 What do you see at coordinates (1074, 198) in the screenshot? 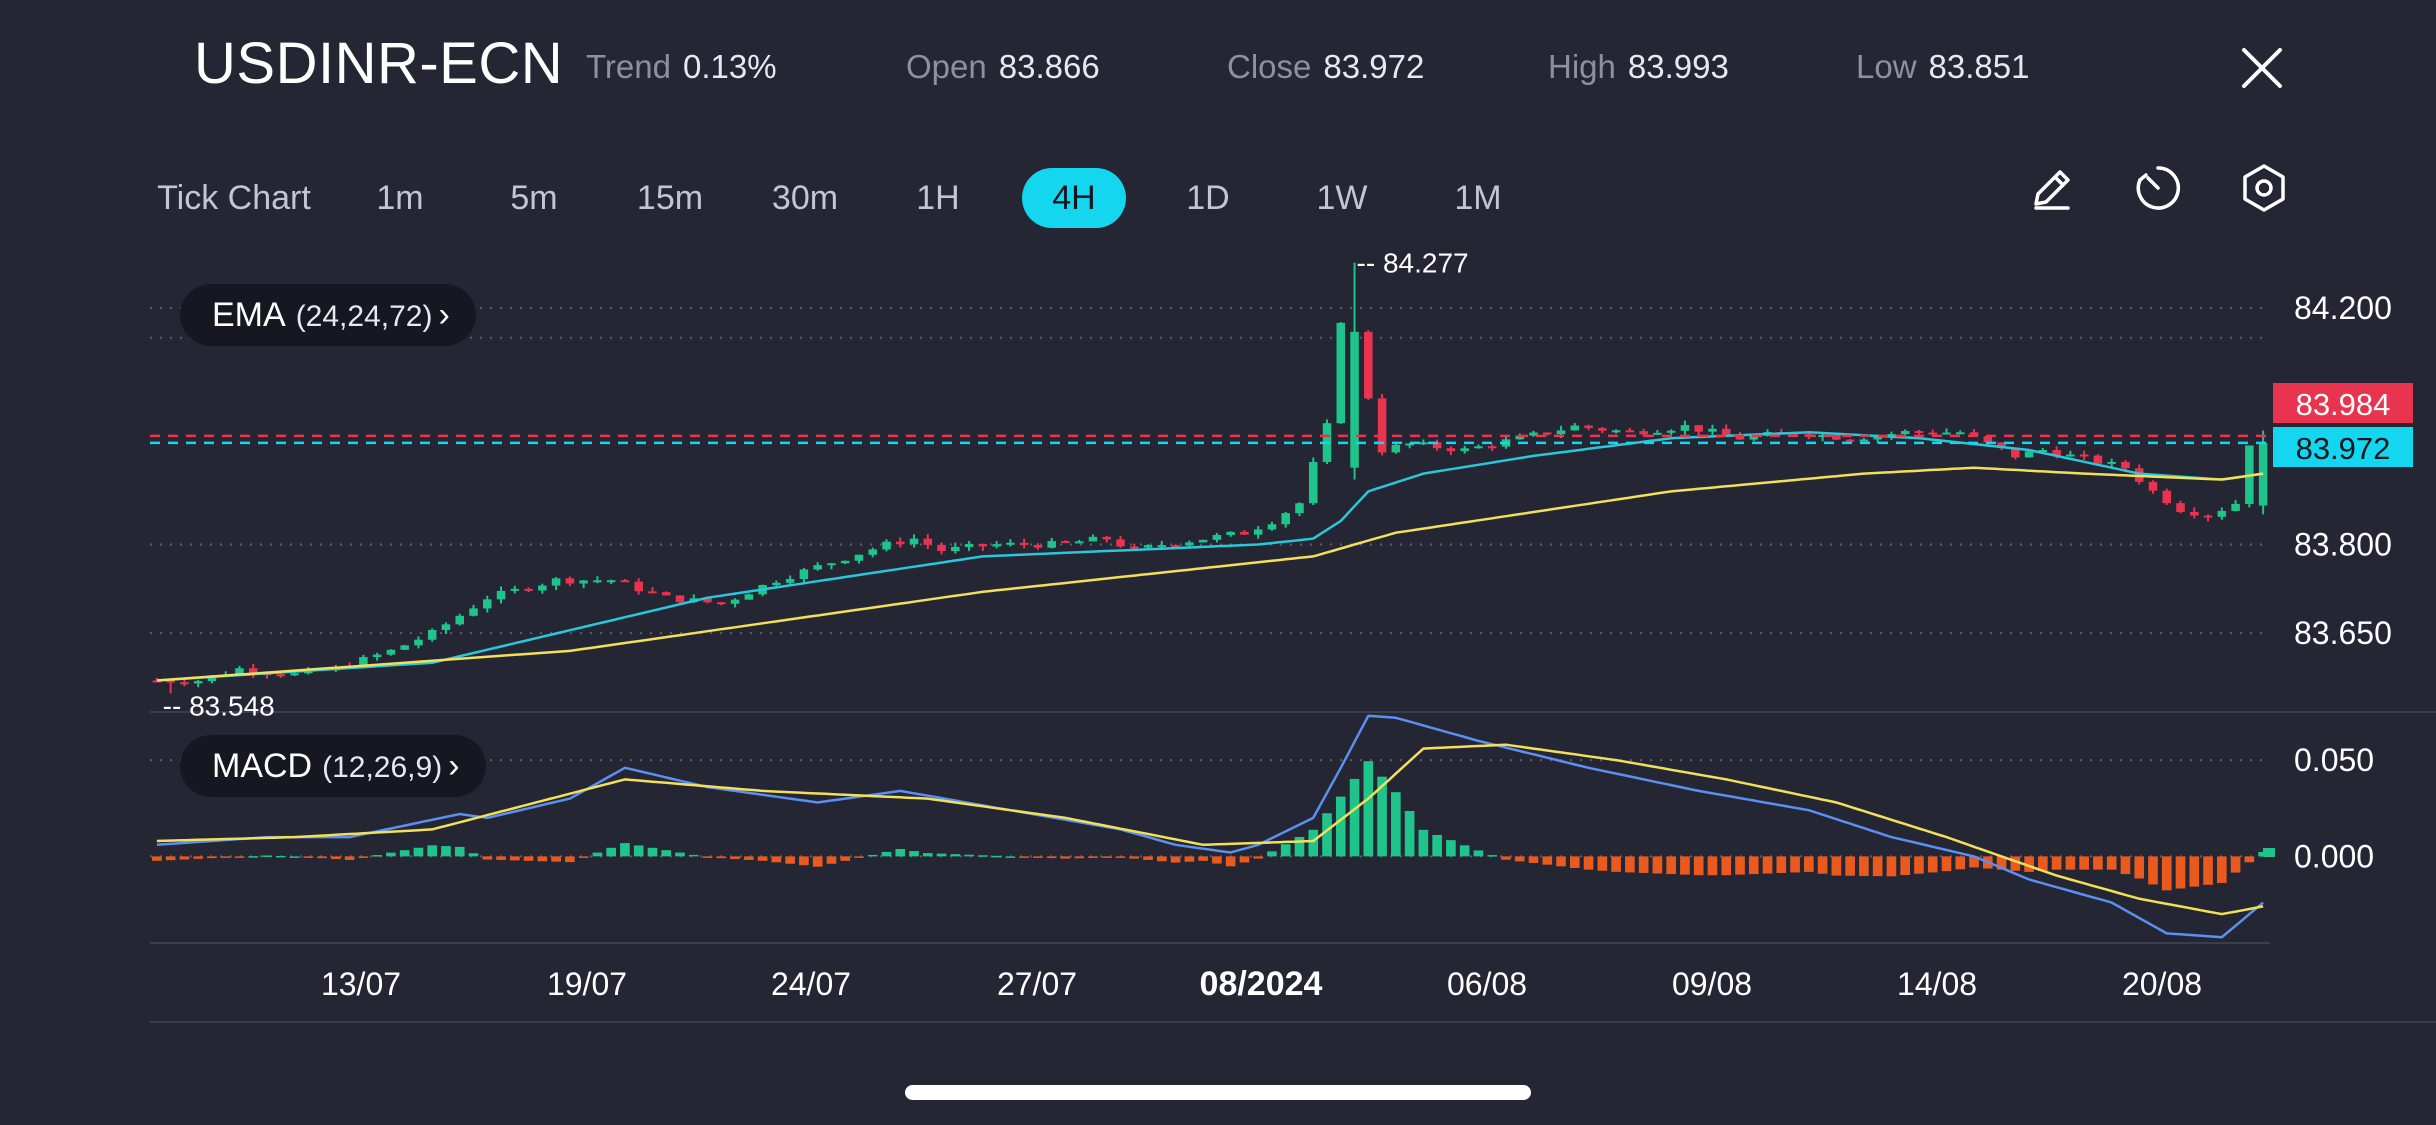
I see `timeframe-4h: 4H` at bounding box center [1074, 198].